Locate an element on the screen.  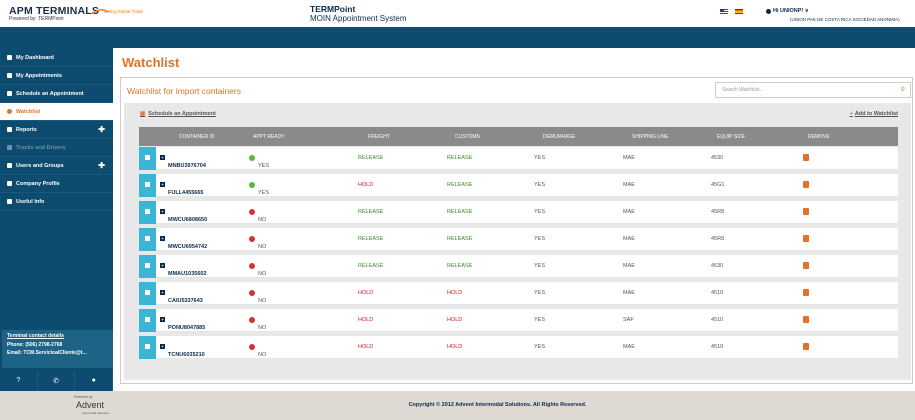
appointments-icon is located at coordinates (9, 75).